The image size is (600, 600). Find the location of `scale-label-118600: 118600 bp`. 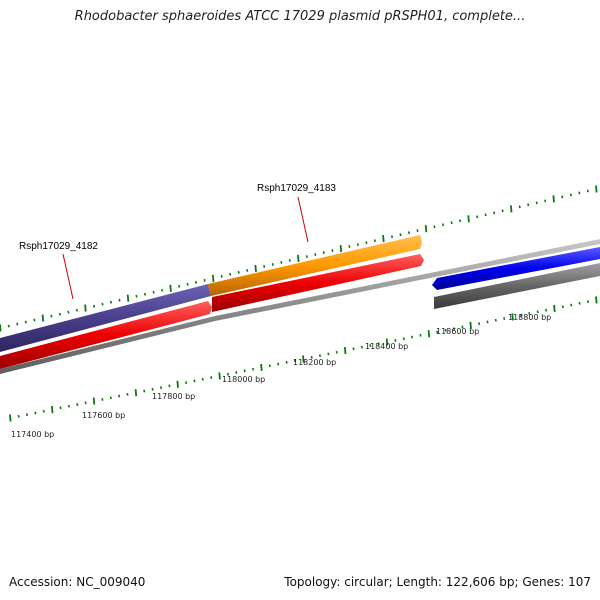

scale-label-118600: 118600 bp is located at coordinates (457, 331).